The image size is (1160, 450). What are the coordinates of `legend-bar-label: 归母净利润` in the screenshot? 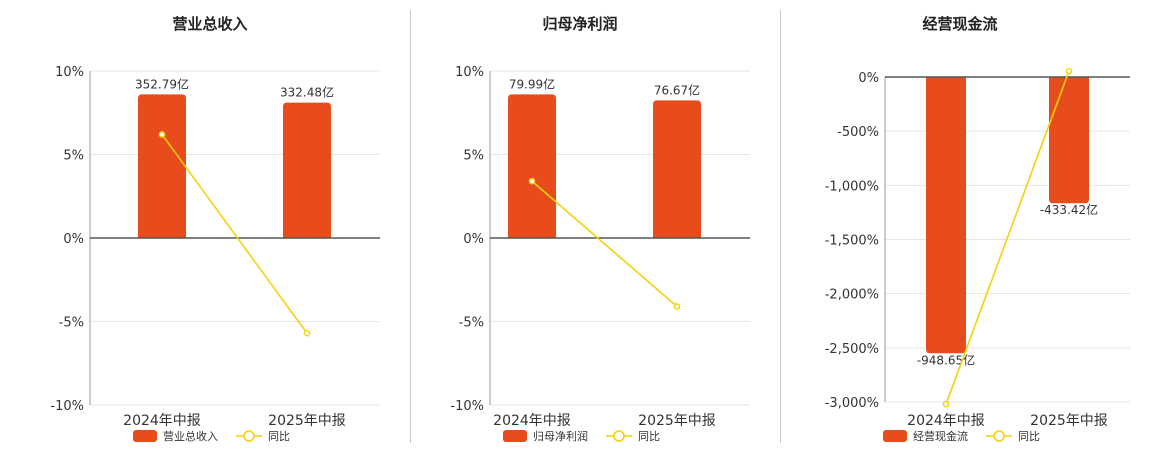 It's located at (560, 436).